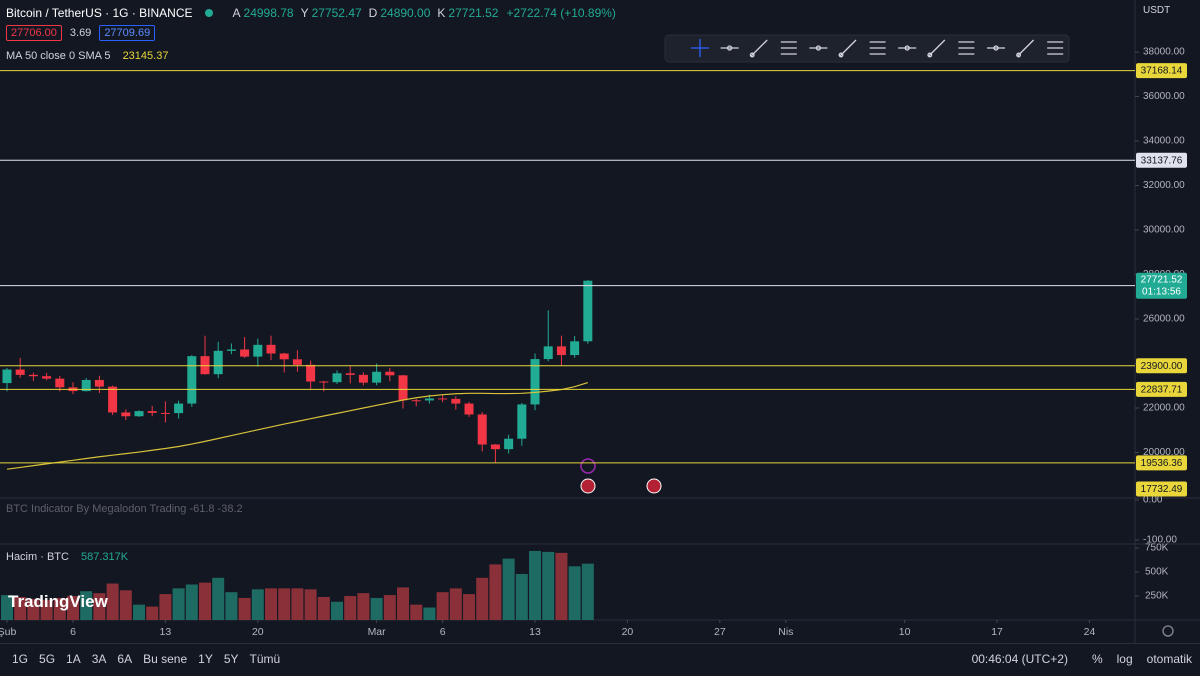 This screenshot has width=1200, height=676. Describe the element at coordinates (231, 659) in the screenshot. I see `interval-button: 5Y` at that location.